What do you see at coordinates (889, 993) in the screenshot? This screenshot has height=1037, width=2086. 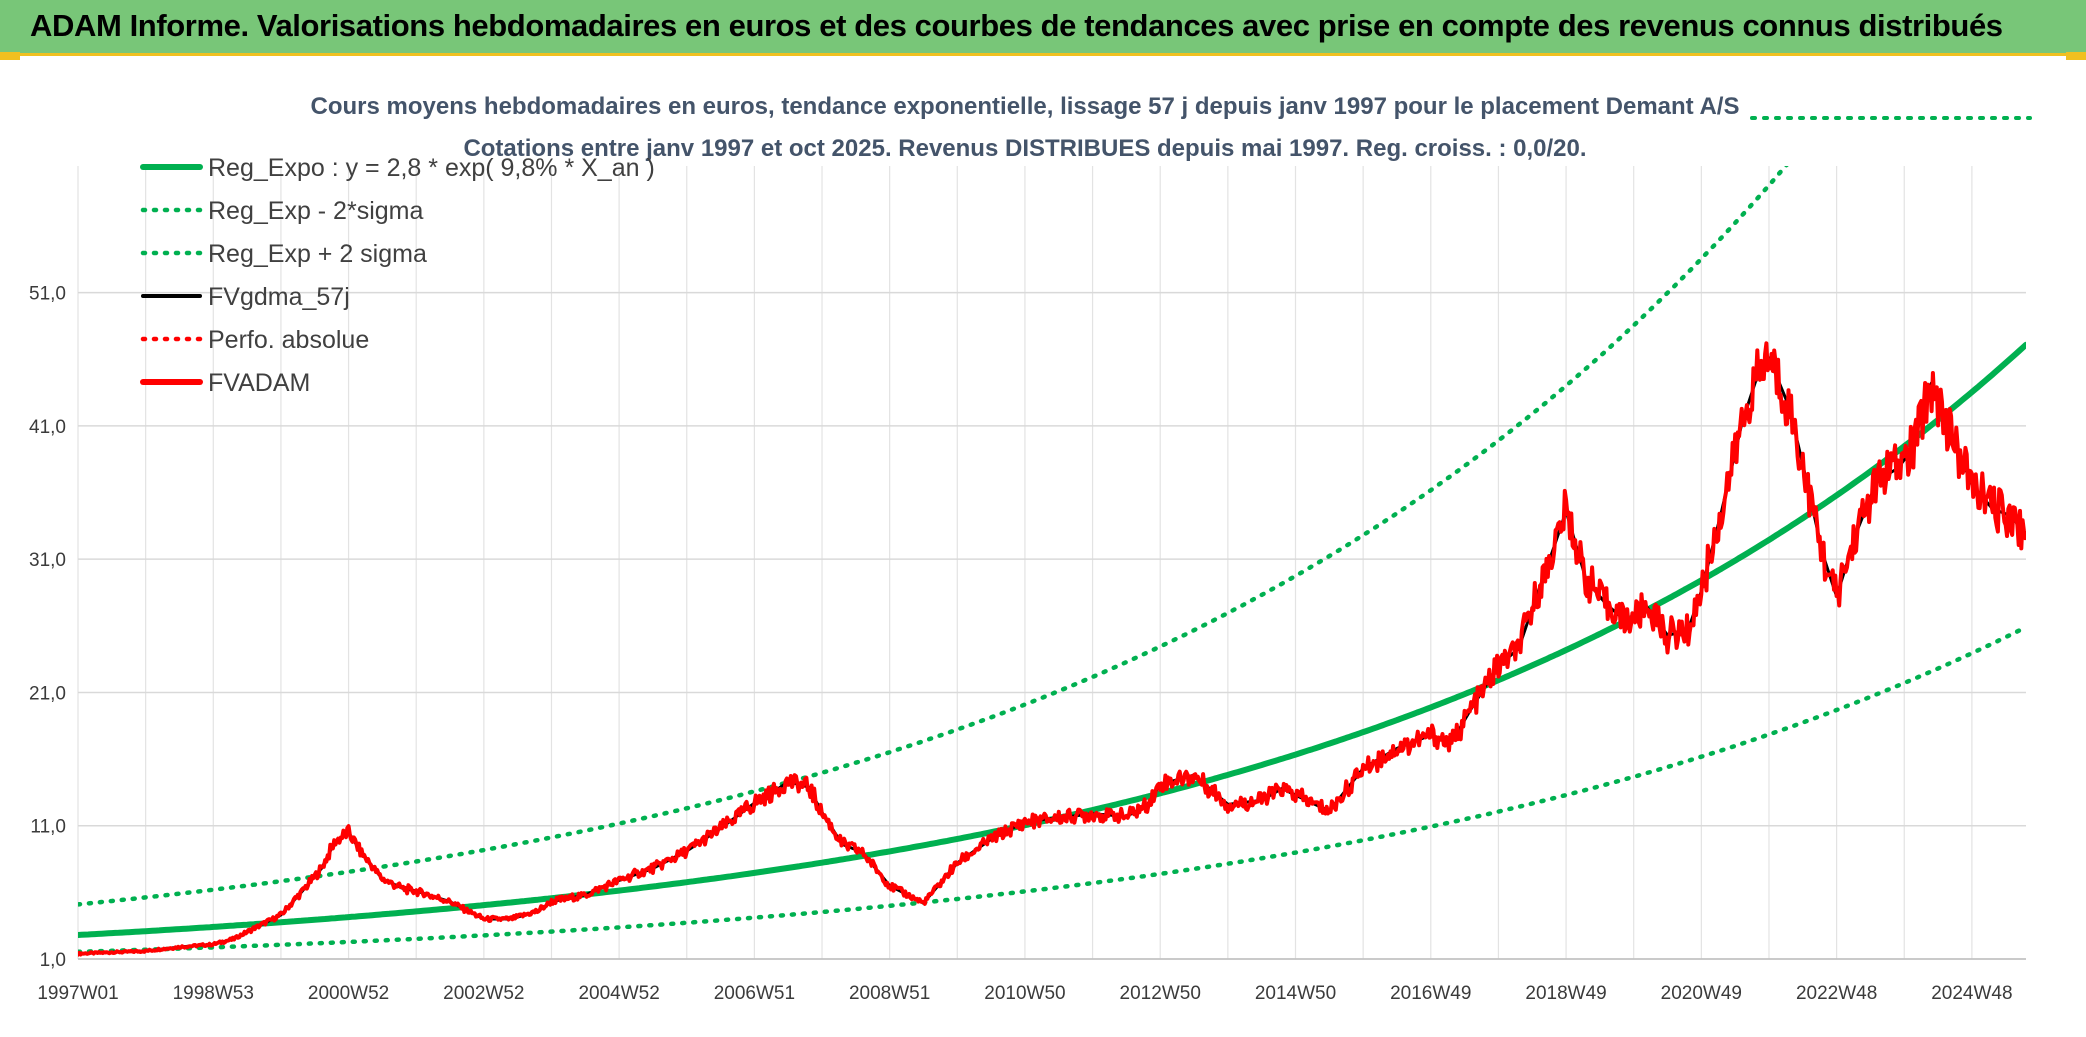 I see `x-tick-label: 2008W51` at bounding box center [889, 993].